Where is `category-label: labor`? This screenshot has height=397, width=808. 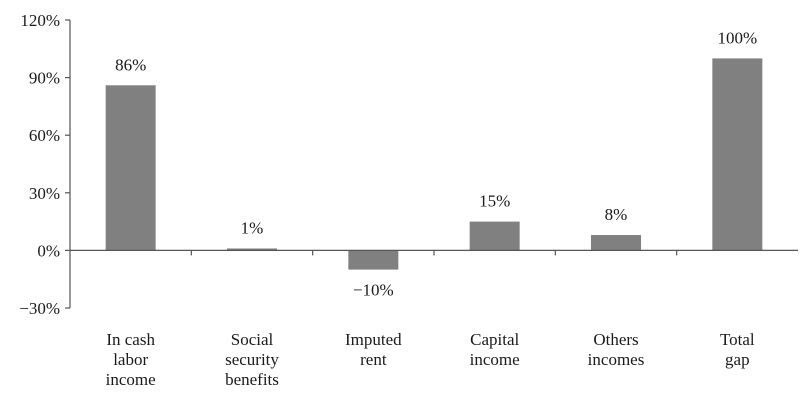 category-label: labor is located at coordinates (130, 359).